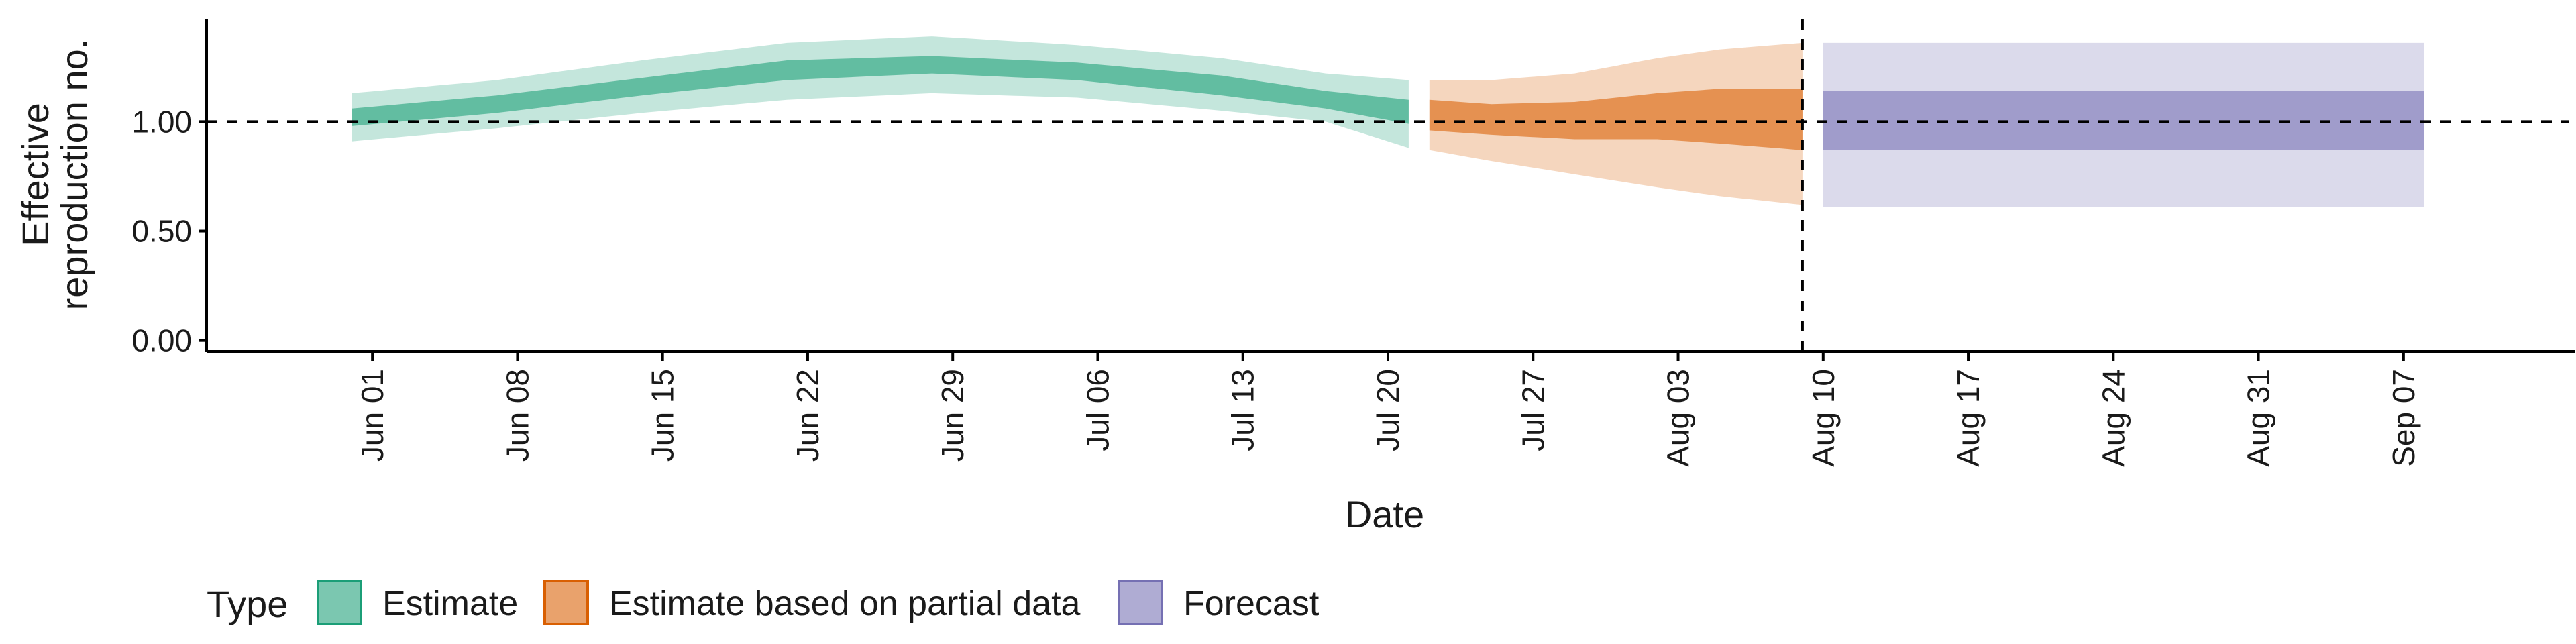  What do you see at coordinates (247, 604) in the screenshot?
I see `legend-title: Type` at bounding box center [247, 604].